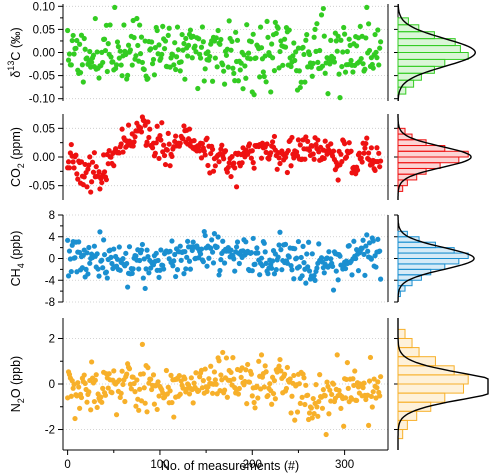 The height and width of the screenshot is (476, 500). What do you see at coordinates (50, 303) in the screenshot?
I see `y-tick-label: -8` at bounding box center [50, 303].